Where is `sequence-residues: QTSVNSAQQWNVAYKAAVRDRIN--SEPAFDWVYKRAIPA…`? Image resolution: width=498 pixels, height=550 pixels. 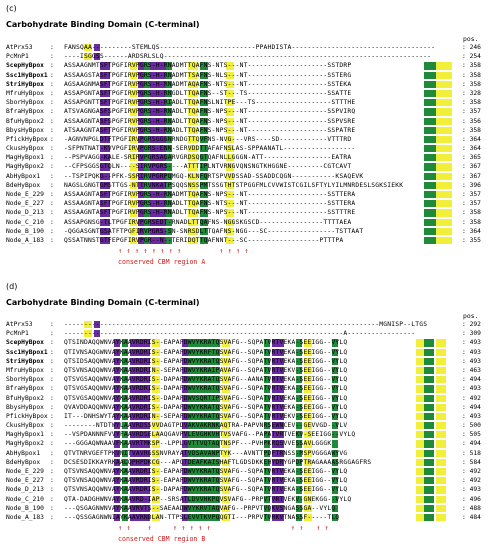
sequence-residues: QTSVNSAQQWNVAYKAAVRDRIN--SEPAFDWVYKRAIPA… is located at coordinates (206, 370).